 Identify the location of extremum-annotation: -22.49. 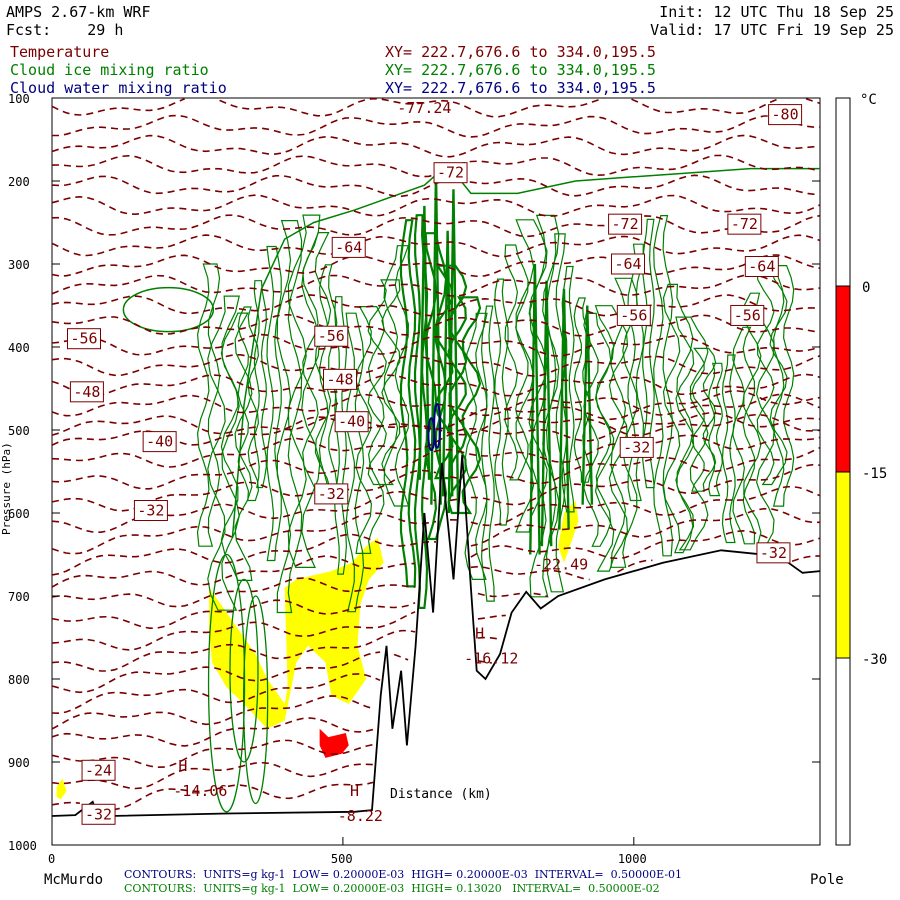
(561, 564).